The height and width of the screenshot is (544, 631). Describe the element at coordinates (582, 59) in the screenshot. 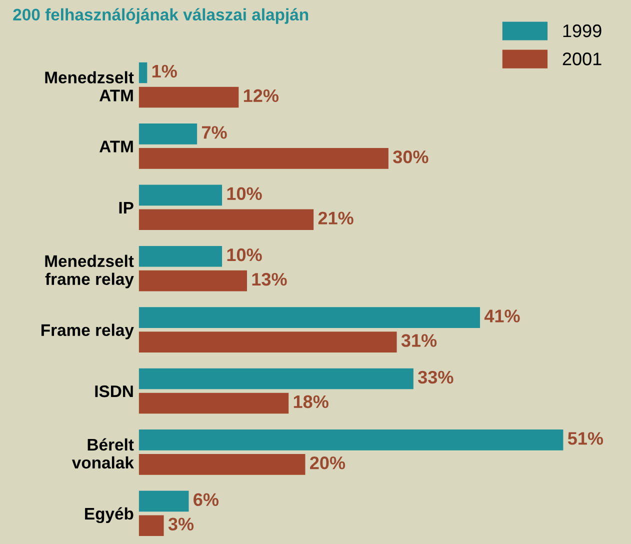

I see `legend-label: 2001` at that location.